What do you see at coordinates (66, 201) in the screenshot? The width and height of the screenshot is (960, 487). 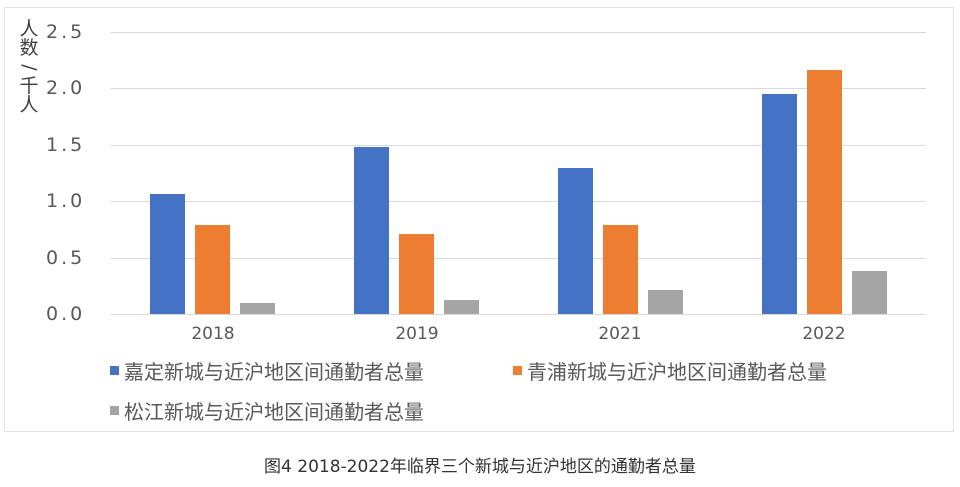 I see `y-tick-label: 1.0` at bounding box center [66, 201].